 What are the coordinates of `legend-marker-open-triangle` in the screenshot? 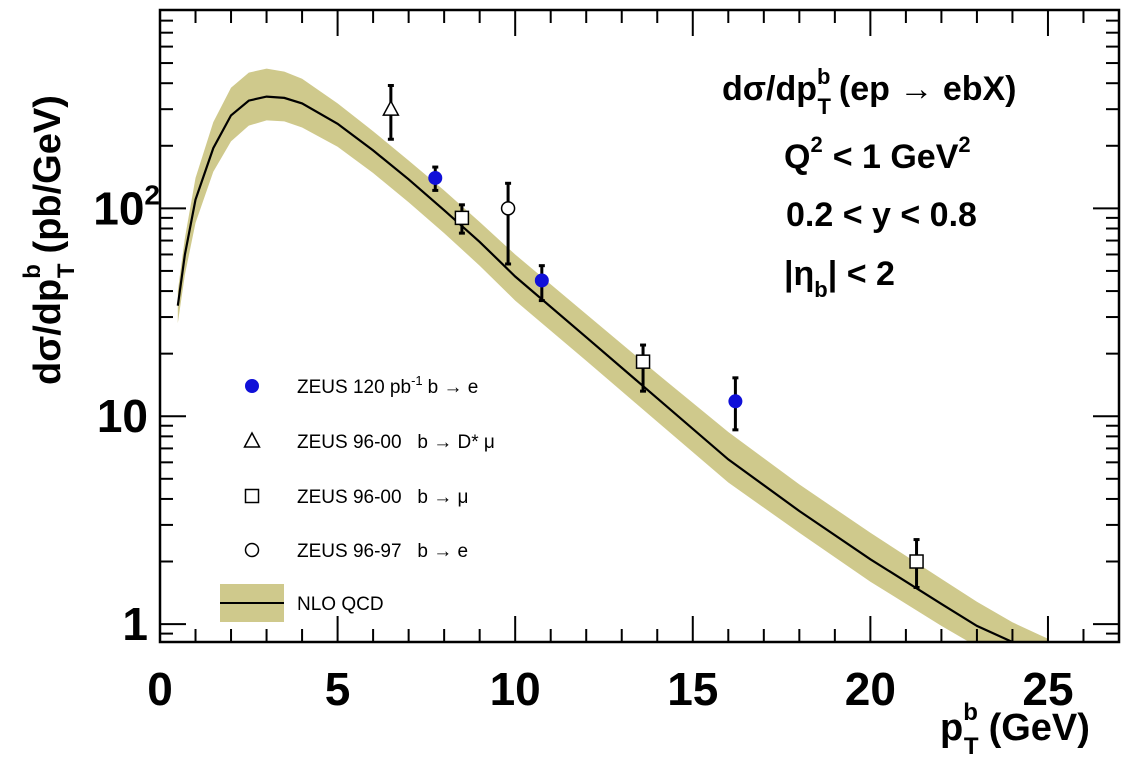 It's located at (252, 439).